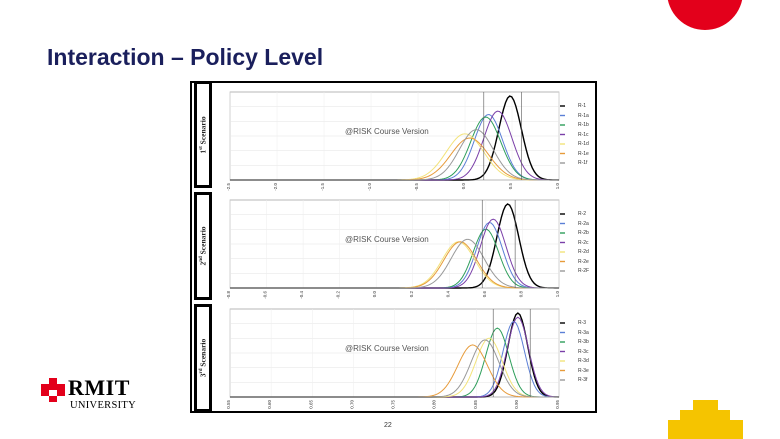 The height and width of the screenshot is (439, 780). Describe the element at coordinates (583, 125) in the screenshot. I see `legend-label: R-1b` at that location.